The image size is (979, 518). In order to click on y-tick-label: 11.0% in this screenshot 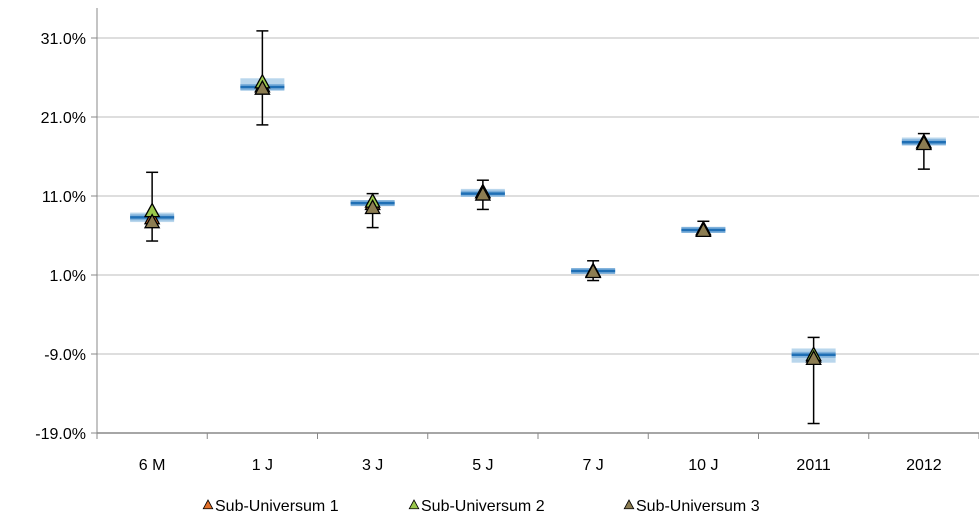, I will do `click(64, 197)`.